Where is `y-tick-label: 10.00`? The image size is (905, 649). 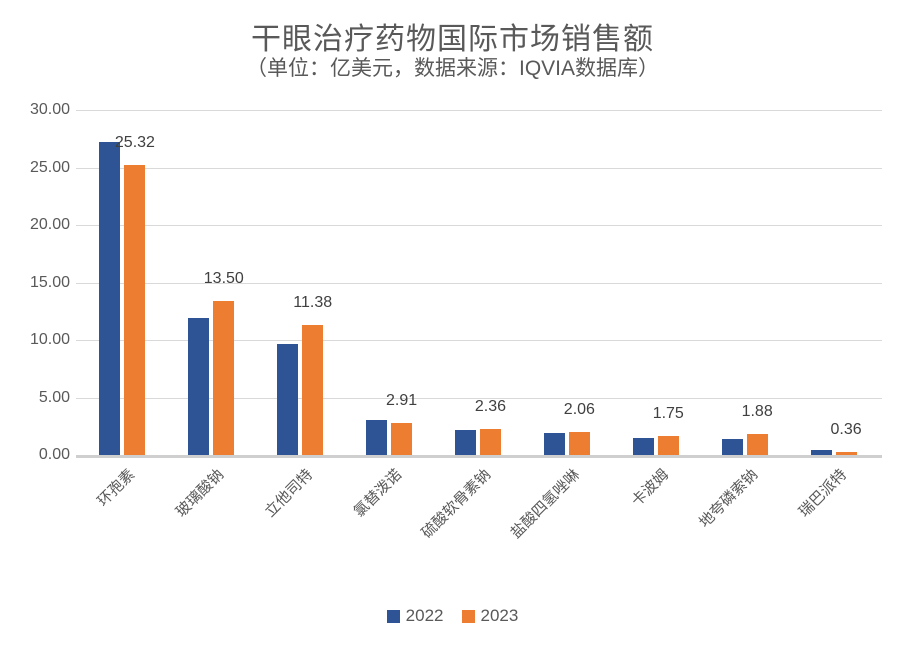 y-tick-label: 10.00 is located at coordinates (49, 339).